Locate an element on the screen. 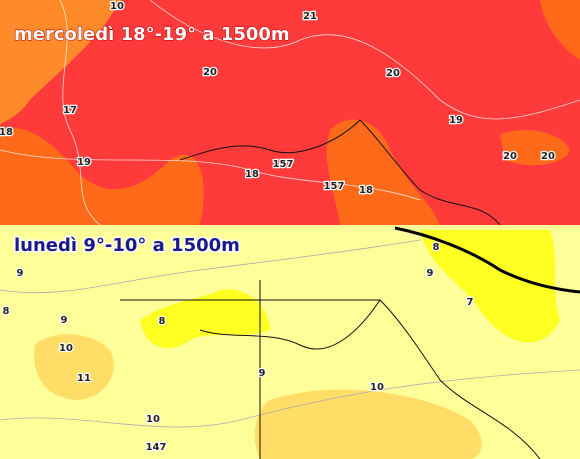 The height and width of the screenshot is (459, 580). contour-label: 7 is located at coordinates (470, 302).